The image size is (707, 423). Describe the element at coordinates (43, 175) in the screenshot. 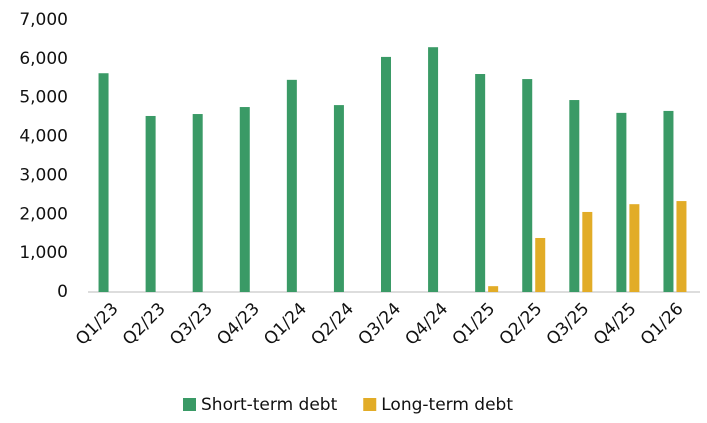

I see `y-tick-label: 3,000` at that location.